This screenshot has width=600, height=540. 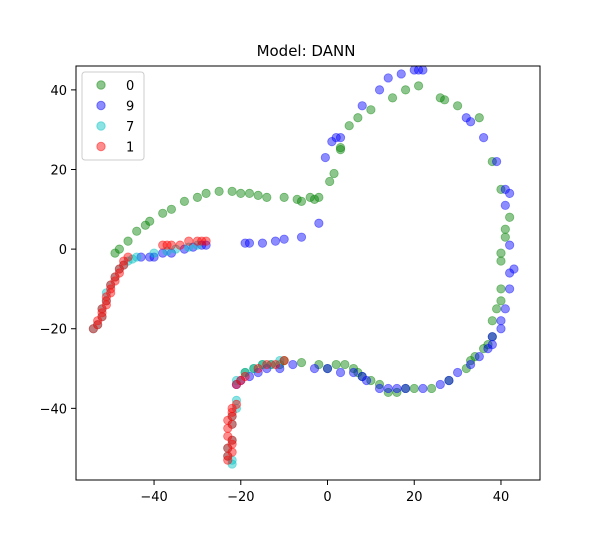 I want to click on y-tick-label: 0, so click(x=63, y=250).